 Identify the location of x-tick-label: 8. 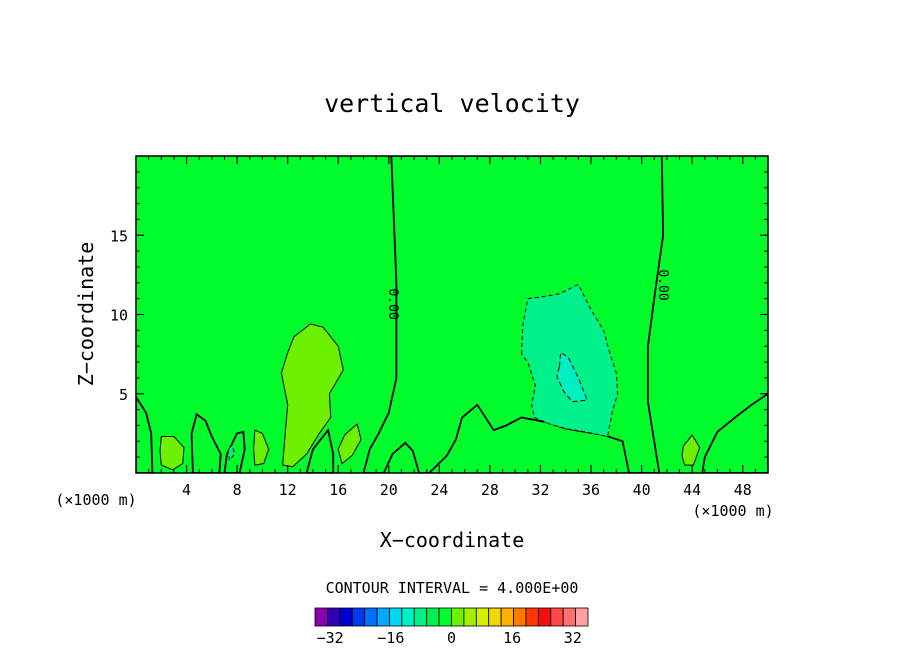
(237, 490).